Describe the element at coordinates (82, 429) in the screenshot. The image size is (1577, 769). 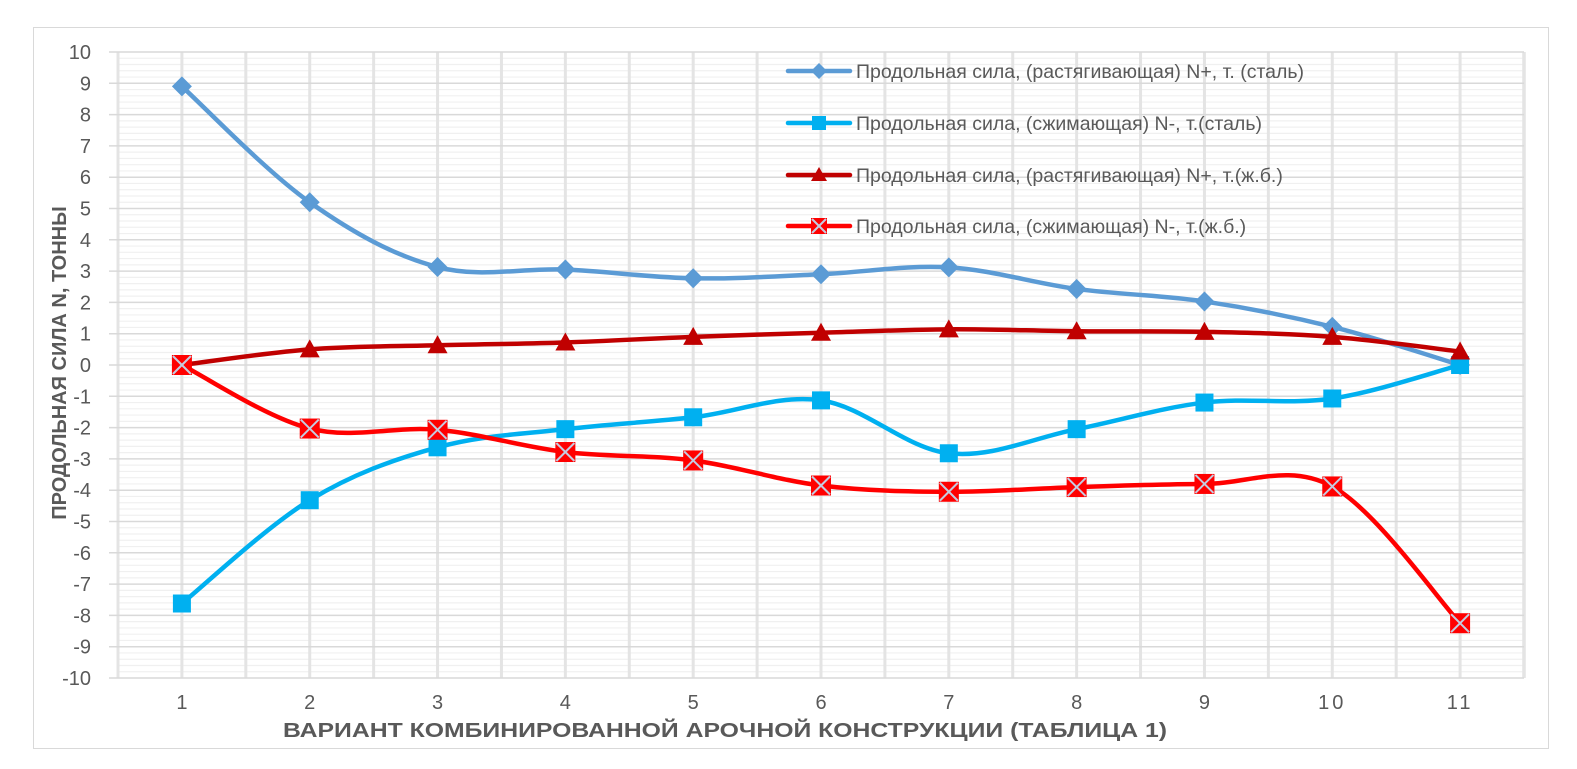
I see `y-tick-label: -2` at that location.